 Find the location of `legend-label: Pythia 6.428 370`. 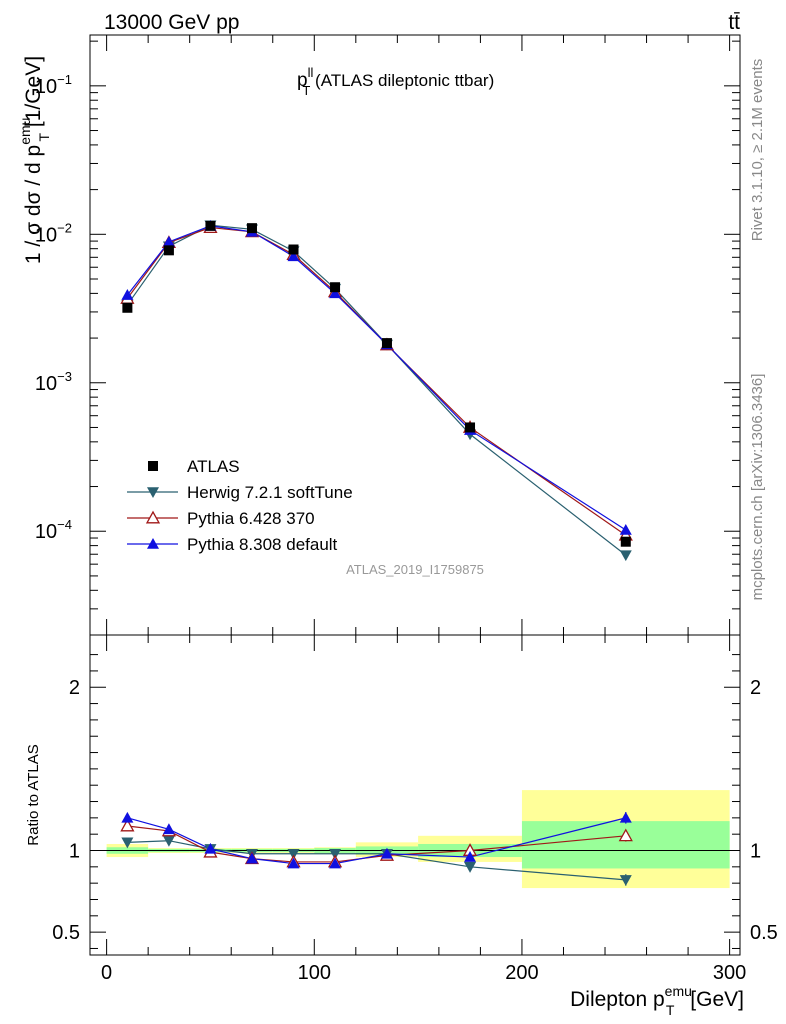

legend-label: Pythia 6.428 370 is located at coordinates (251, 518).